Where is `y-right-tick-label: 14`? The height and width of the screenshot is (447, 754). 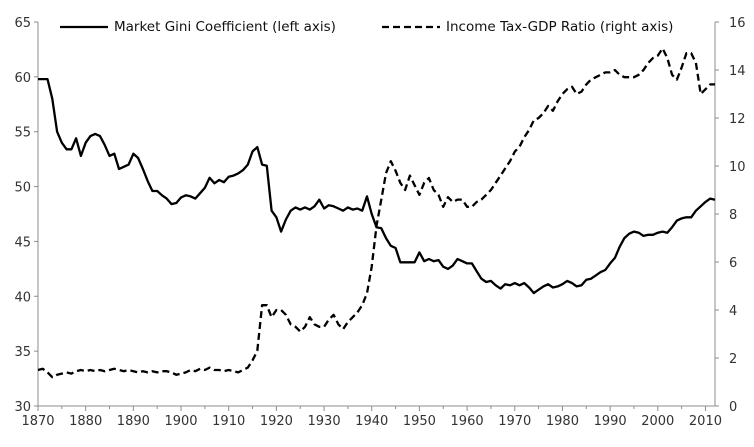 y-right-tick-label: 14 is located at coordinates (737, 71).